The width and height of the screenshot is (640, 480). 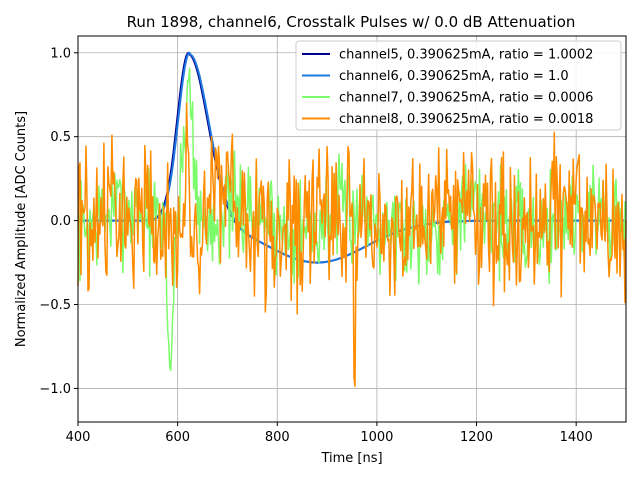 I want to click on x-tick-label: 1000, so click(x=376, y=437).